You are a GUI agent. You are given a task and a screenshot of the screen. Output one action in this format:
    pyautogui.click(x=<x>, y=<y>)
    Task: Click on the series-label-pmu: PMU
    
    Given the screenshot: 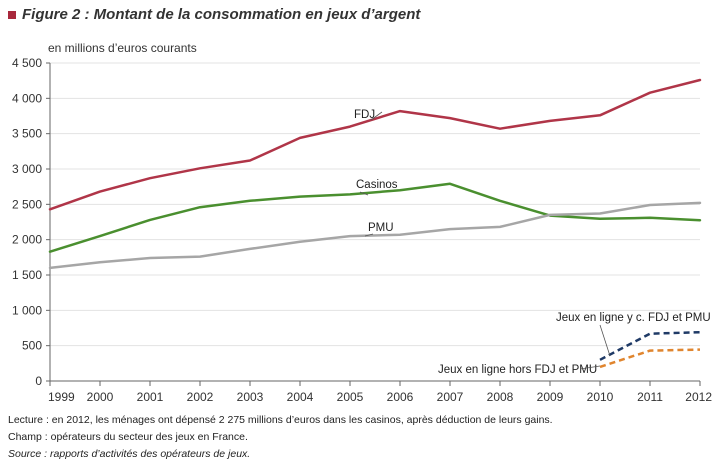 What is the action you would take?
    pyautogui.click(x=381, y=228)
    